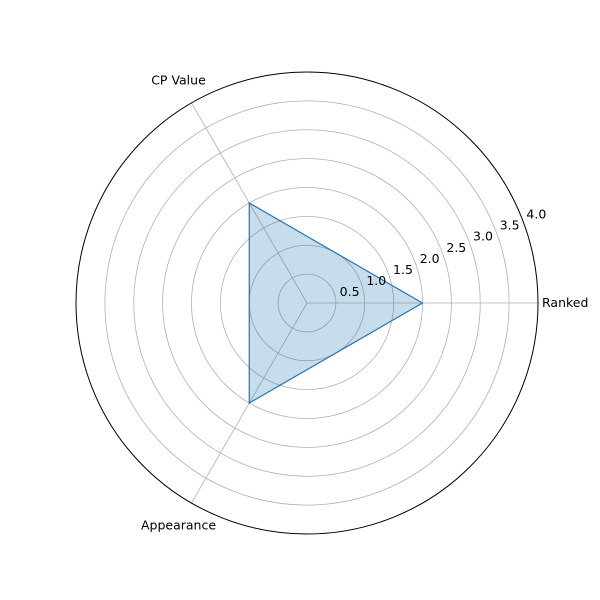 This screenshot has height=600, width=600. Describe the element at coordinates (443, 253) in the screenshot. I see `tick-label-layer: 0.5 1.0 1.5 2.0 2.5 3.0 3.5 4.0` at that location.